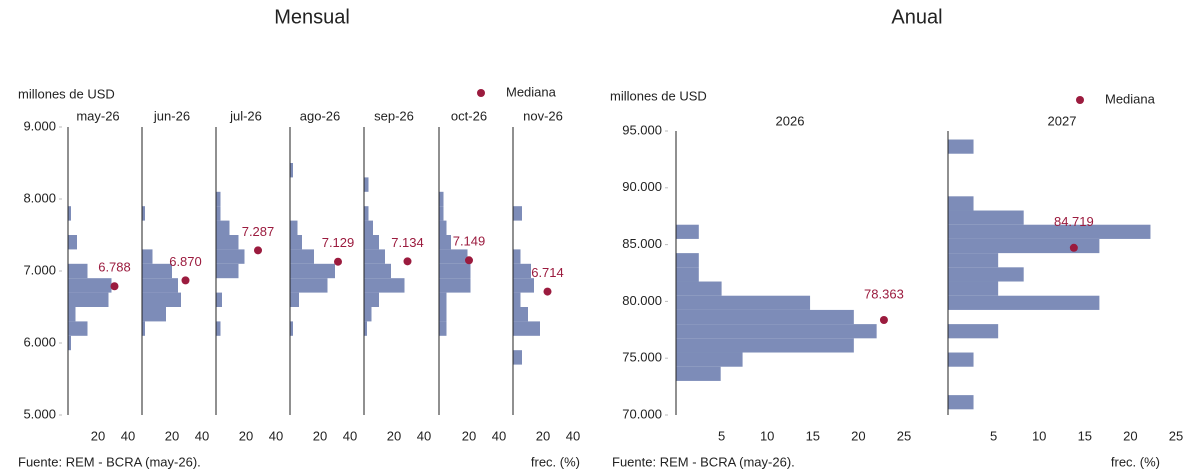 This screenshot has height=475, width=1193. What do you see at coordinates (39, 269) in the screenshot?
I see `y-tick-label: 7.000` at bounding box center [39, 269].